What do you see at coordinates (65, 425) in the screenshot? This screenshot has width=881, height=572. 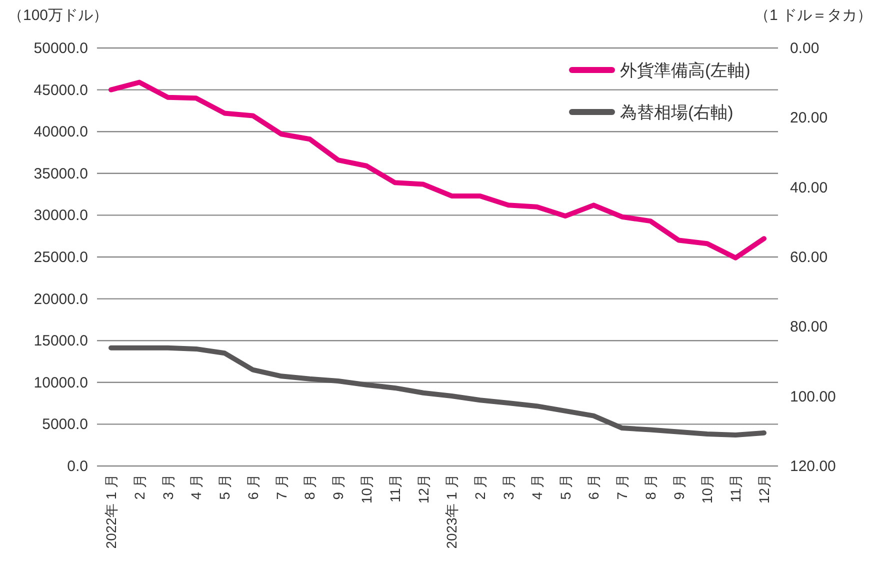 I see `y-tick-label: 5000.0` at bounding box center [65, 425].